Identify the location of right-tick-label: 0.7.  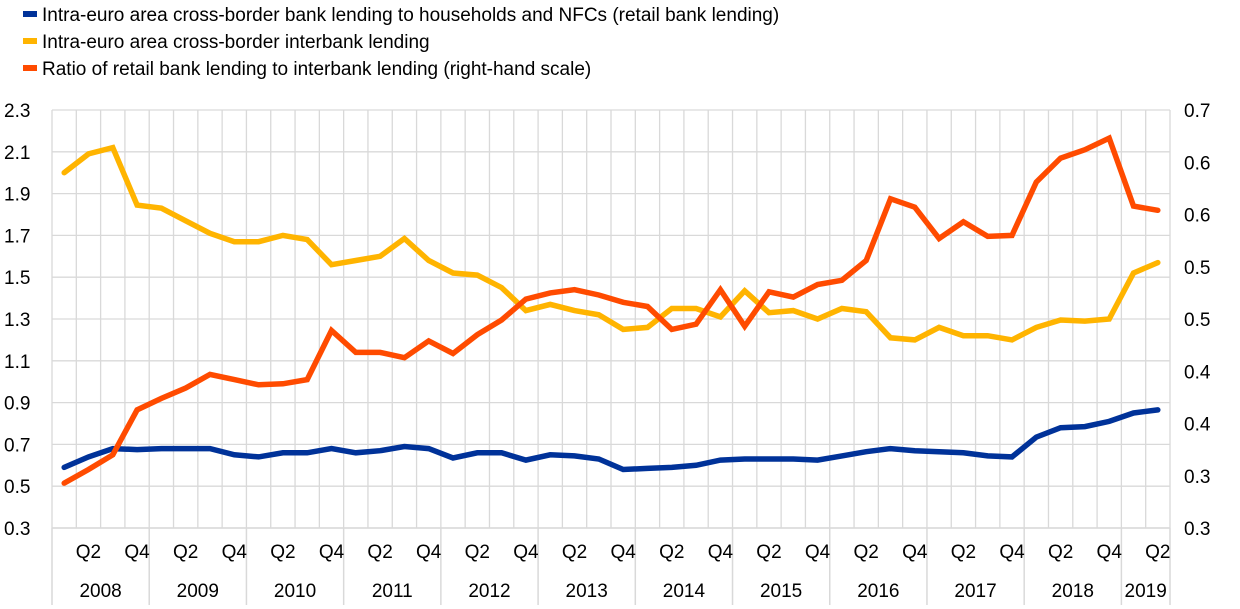
(1197, 111).